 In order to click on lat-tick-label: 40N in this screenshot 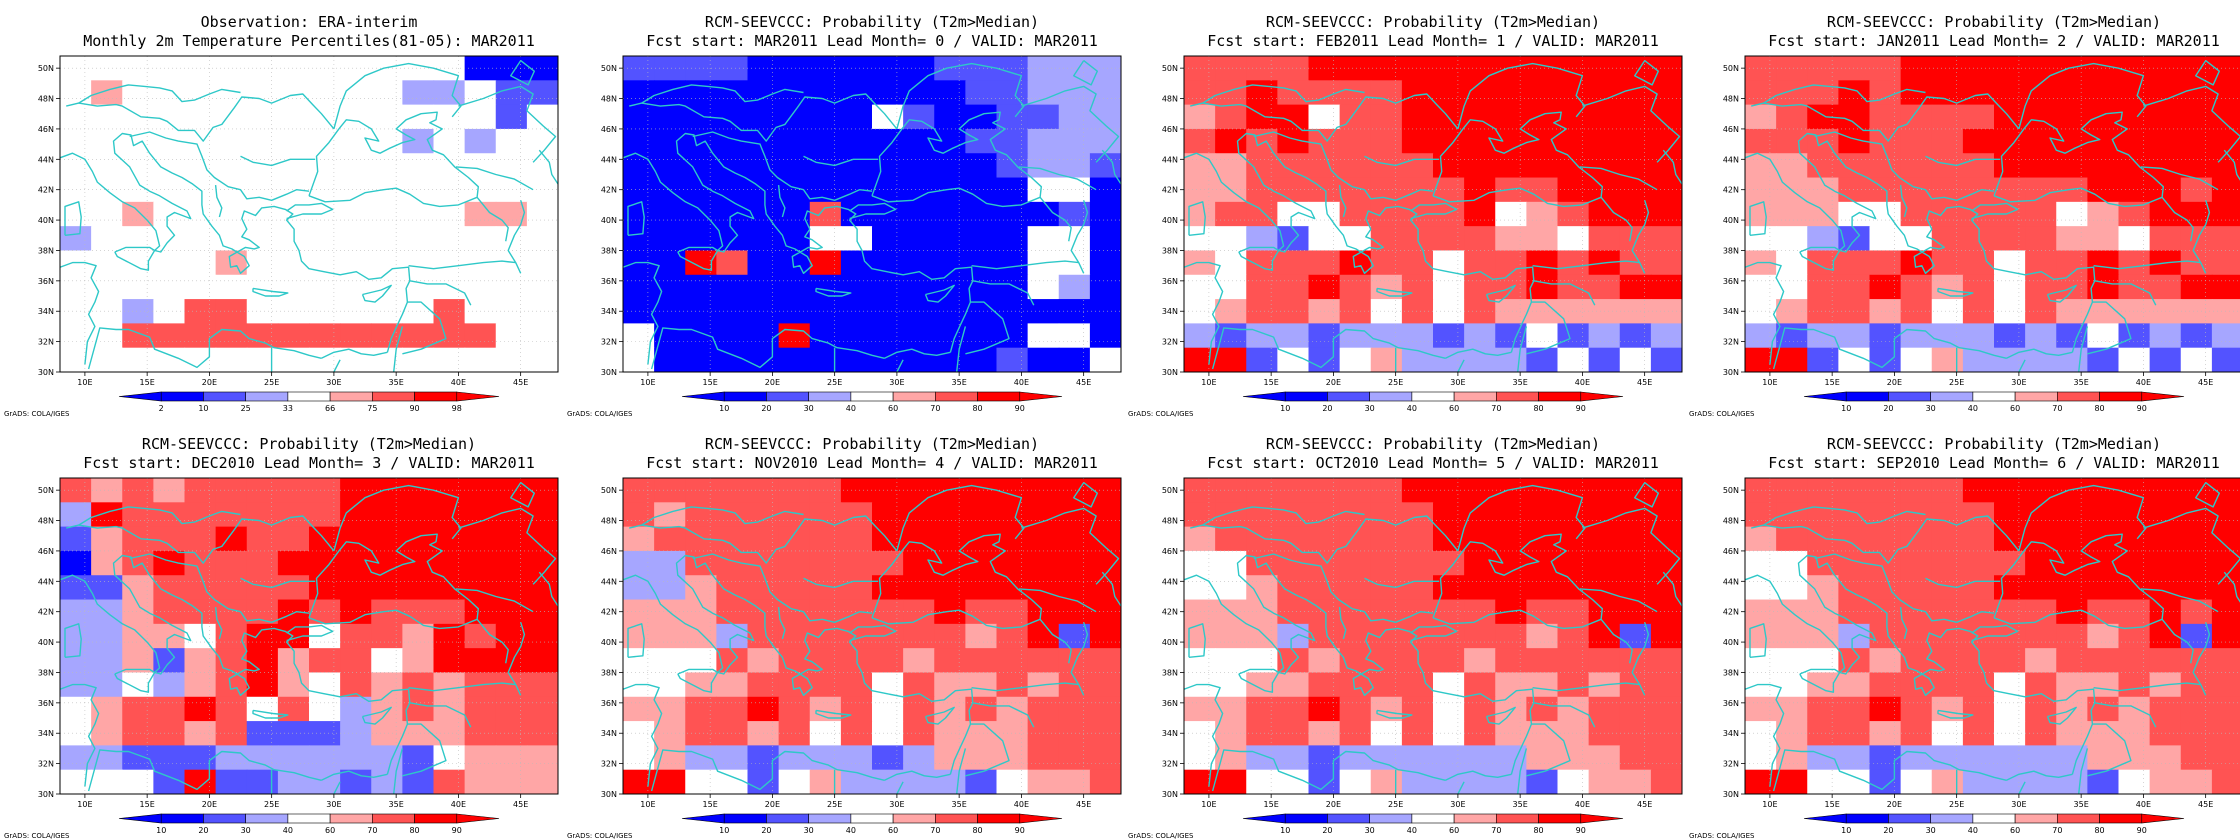, I will do `click(1170, 642)`.